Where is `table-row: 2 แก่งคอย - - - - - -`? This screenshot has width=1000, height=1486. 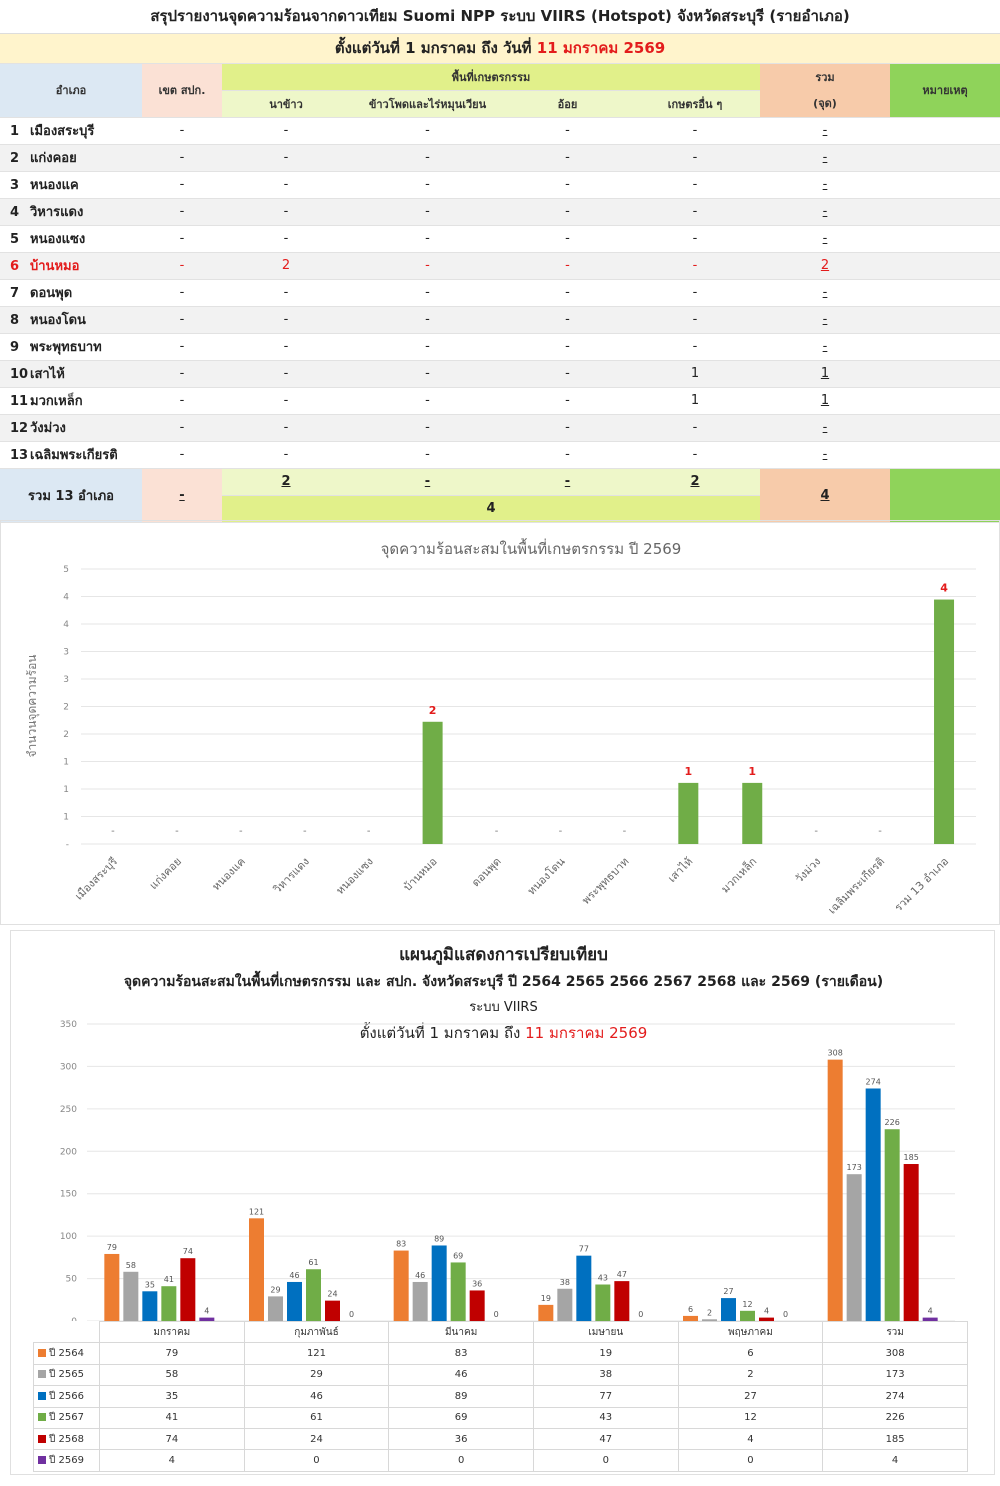 table-row: 2 แก่งคอย - - - - - - is located at coordinates (500, 158).